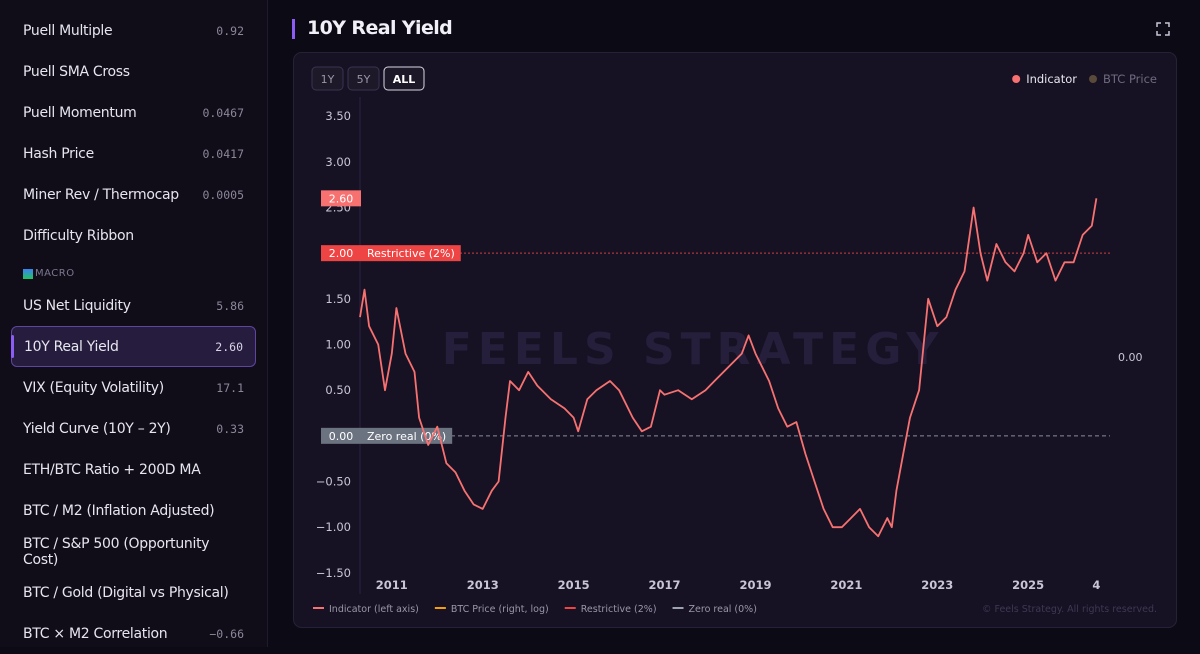 This screenshot has width=1200, height=654. Describe the element at coordinates (1051, 79) in the screenshot. I see `legend-label: Indicator` at that location.